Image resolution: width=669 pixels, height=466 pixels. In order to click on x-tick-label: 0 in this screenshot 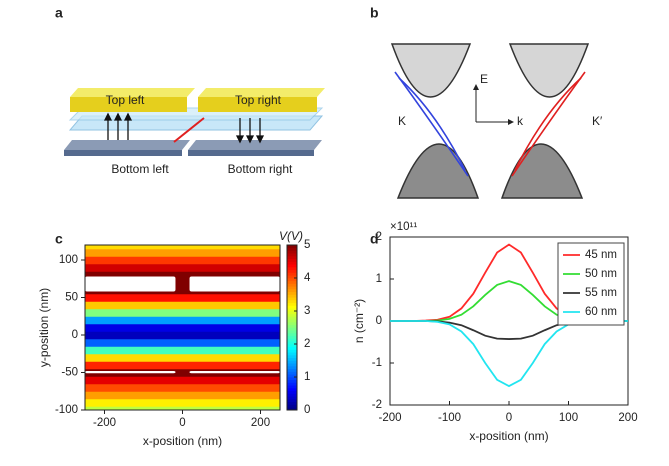, I will do `click(509, 418)`.